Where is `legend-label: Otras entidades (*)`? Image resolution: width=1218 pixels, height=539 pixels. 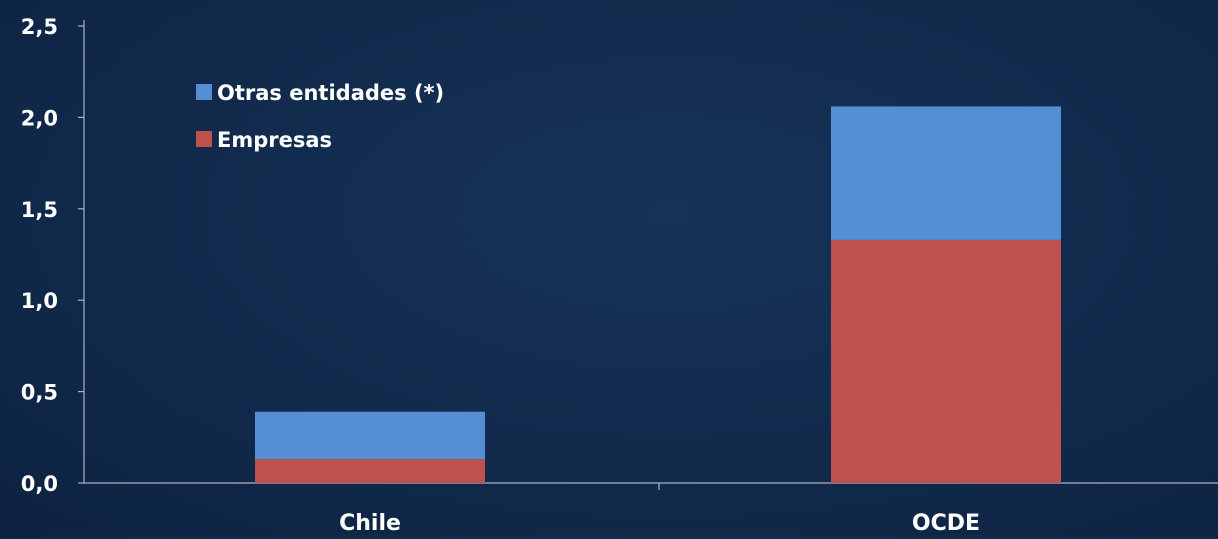
legend-label: Otras entidades (*) is located at coordinates (330, 93).